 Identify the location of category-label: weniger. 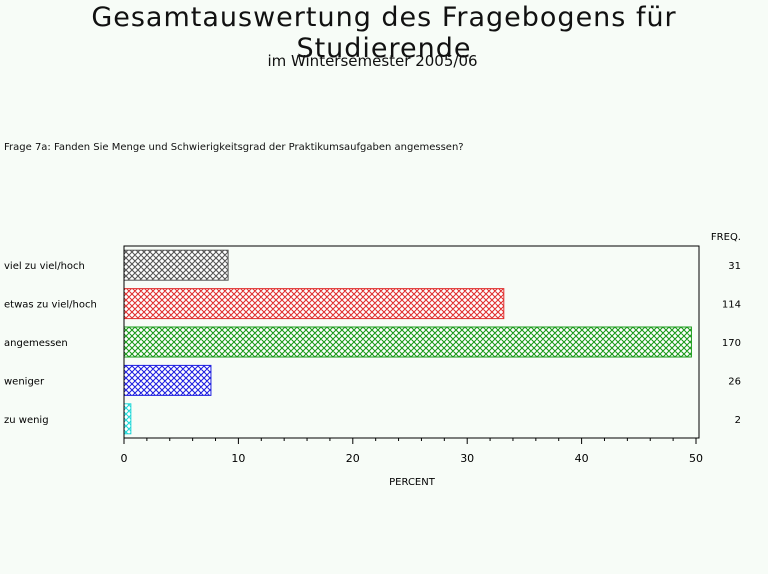
(24, 381).